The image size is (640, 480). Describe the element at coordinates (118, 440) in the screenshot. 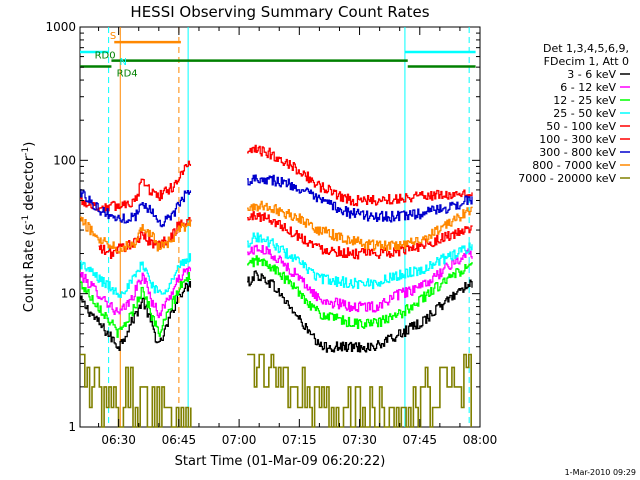

I see `x-tick-label: 06:30` at that location.